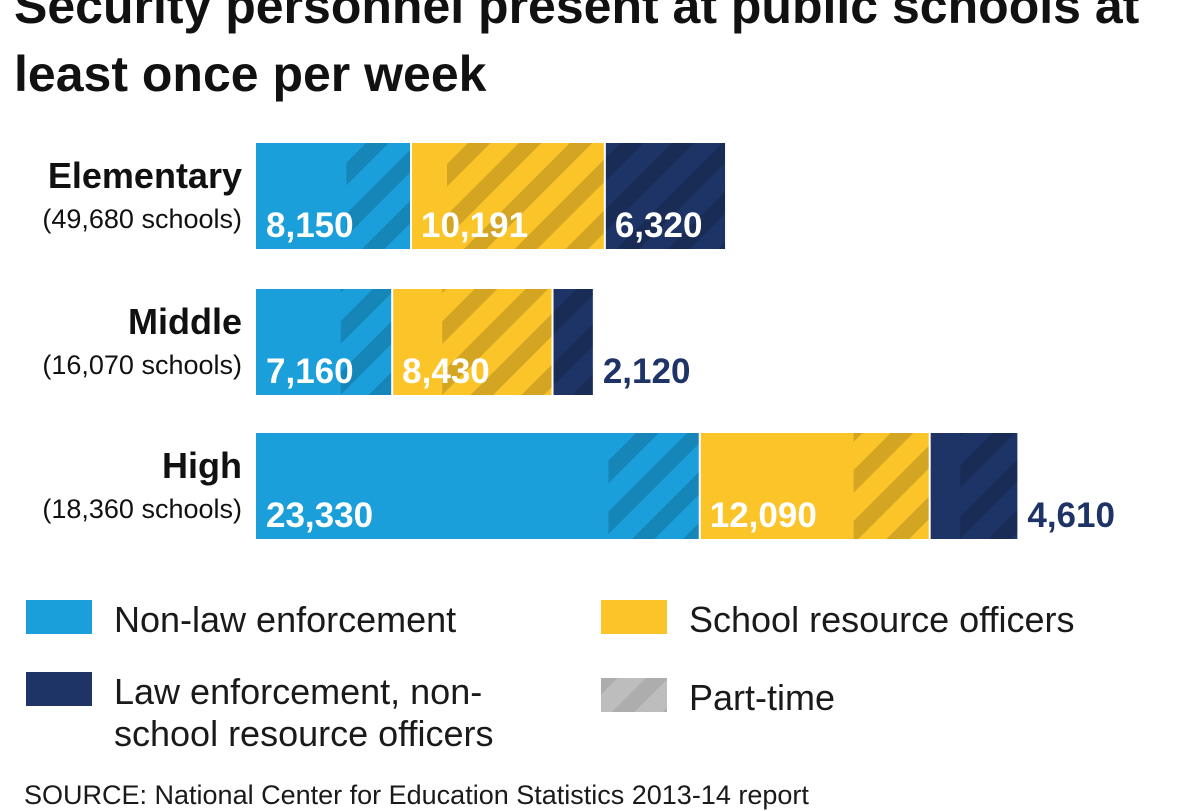  Describe the element at coordinates (185, 321) in the screenshot. I see `category-label-middle: Middle` at that location.